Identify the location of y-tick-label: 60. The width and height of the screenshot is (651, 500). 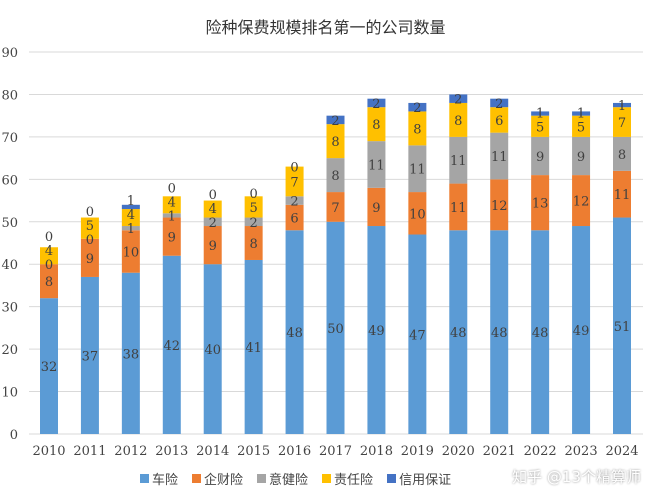
(9, 180).